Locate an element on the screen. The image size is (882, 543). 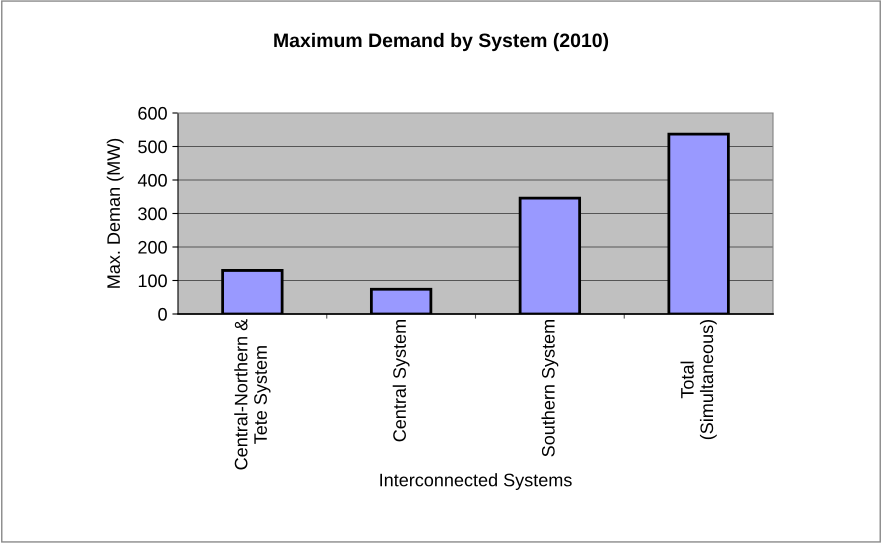
y-tick-label: 100 is located at coordinates (152, 281).